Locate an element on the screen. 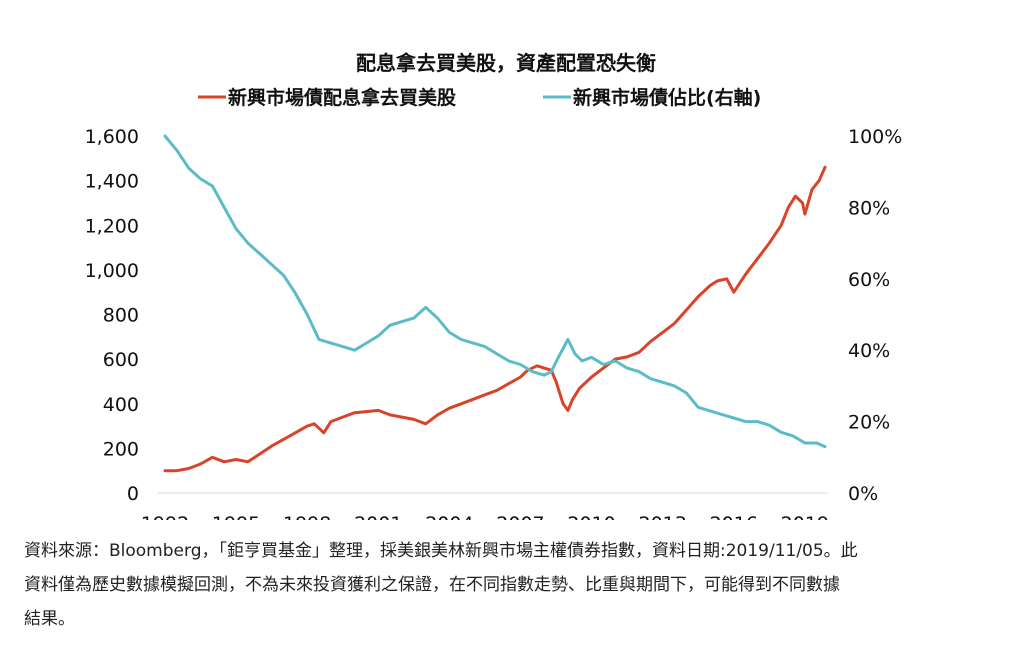  left-tick-label: 800 is located at coordinates (121, 316).